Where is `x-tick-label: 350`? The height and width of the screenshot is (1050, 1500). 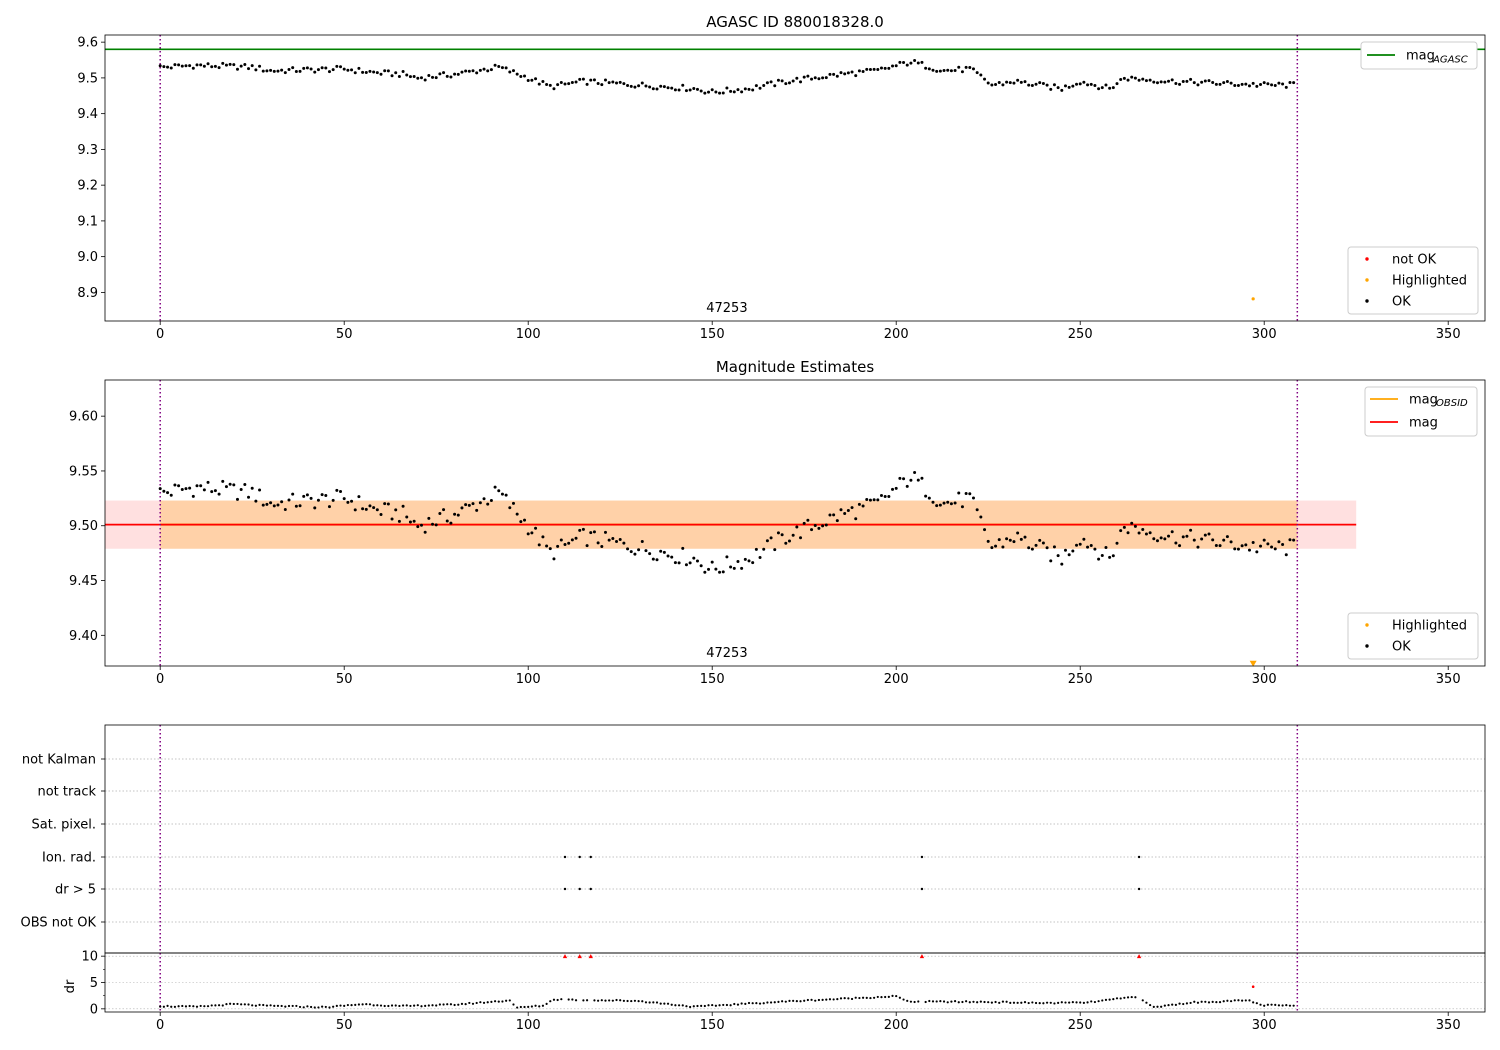 x-tick-label: 350 is located at coordinates (1448, 1025).